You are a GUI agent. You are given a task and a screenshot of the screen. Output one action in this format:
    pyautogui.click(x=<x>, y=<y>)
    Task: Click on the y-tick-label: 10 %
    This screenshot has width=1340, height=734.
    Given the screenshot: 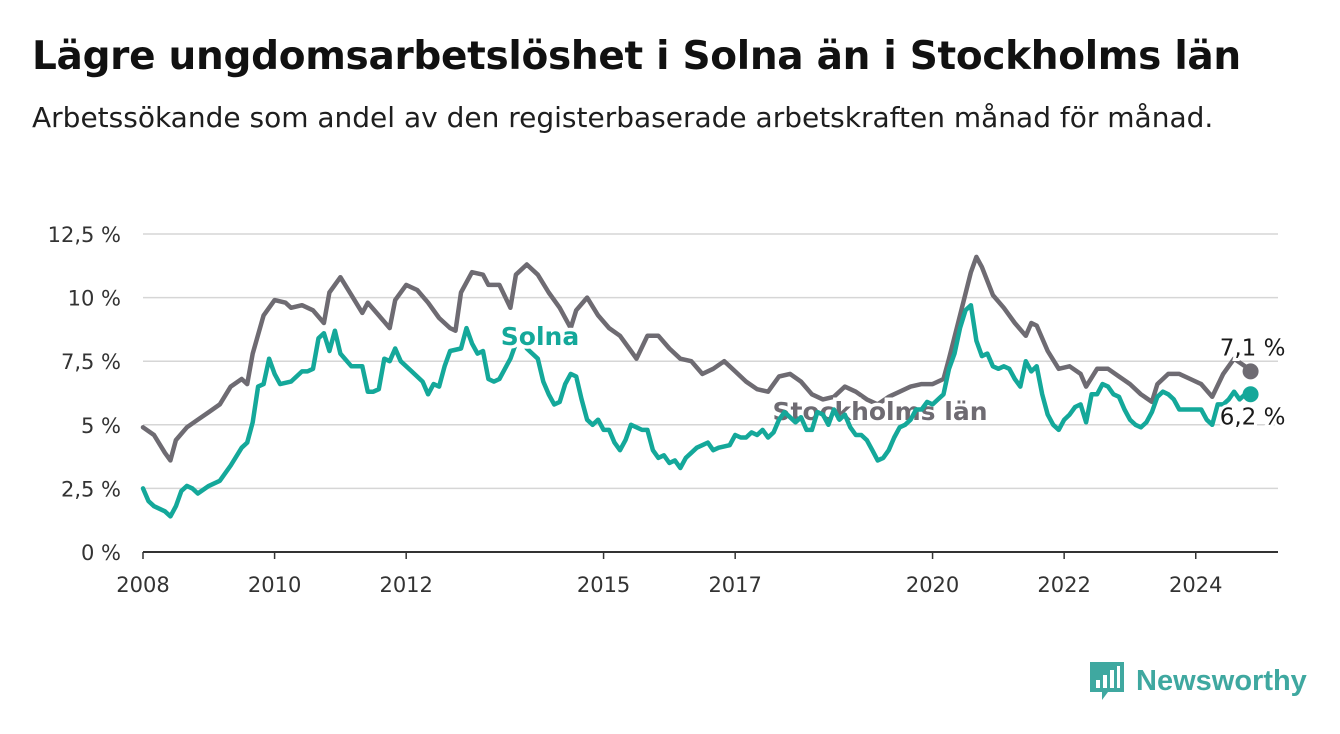 What is the action you would take?
    pyautogui.click(x=94, y=299)
    